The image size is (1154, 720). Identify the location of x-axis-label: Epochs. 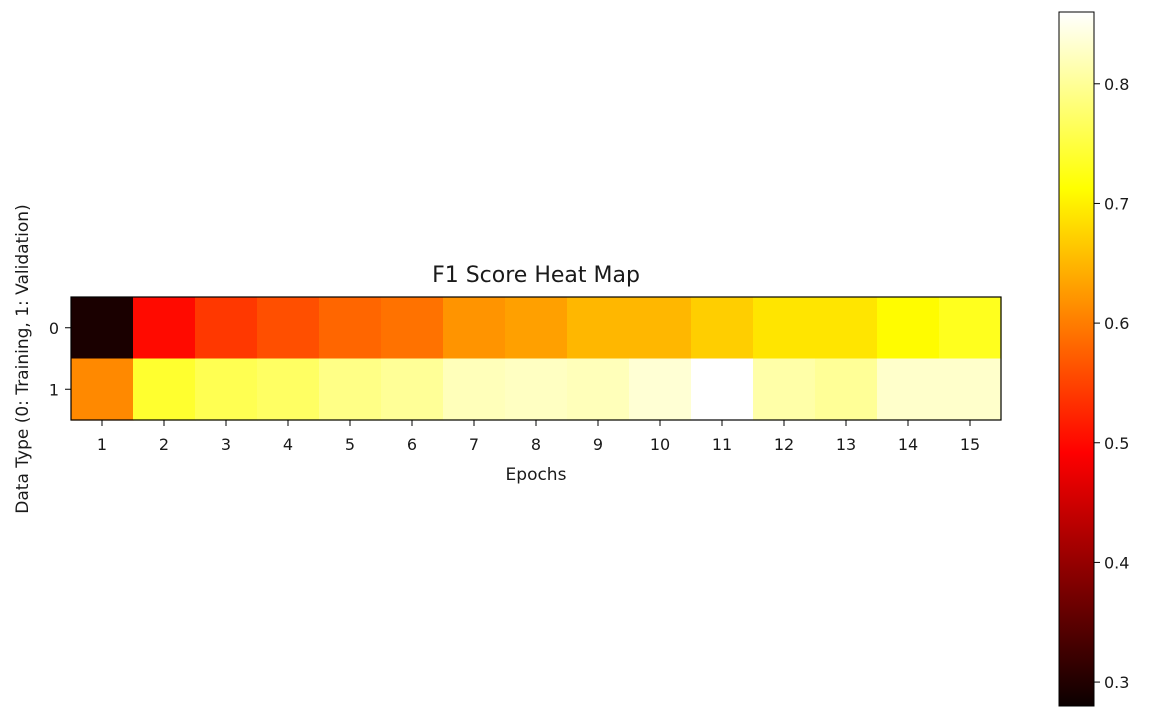
(536, 475).